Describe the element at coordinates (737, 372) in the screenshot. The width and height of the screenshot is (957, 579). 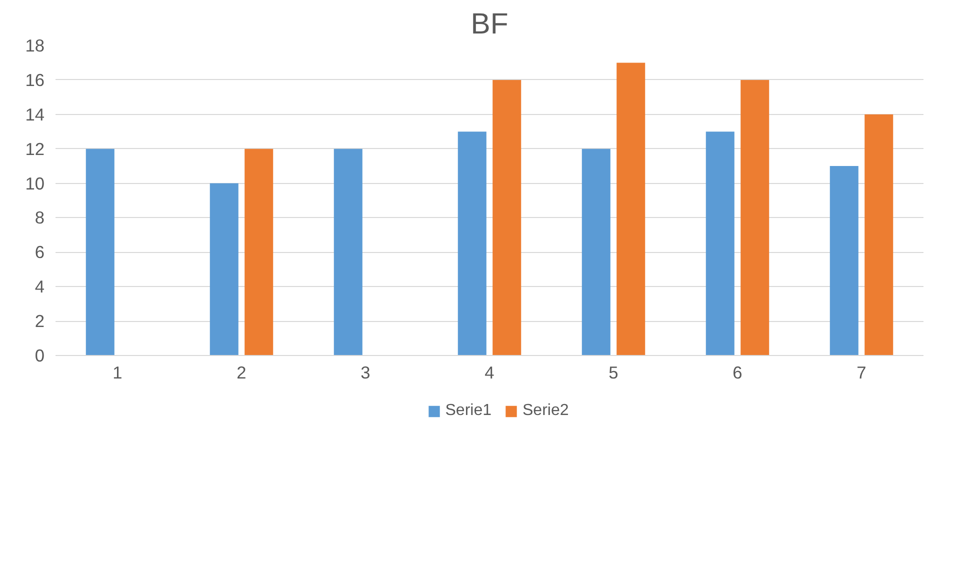
I see `x-tick-label: 6` at that location.